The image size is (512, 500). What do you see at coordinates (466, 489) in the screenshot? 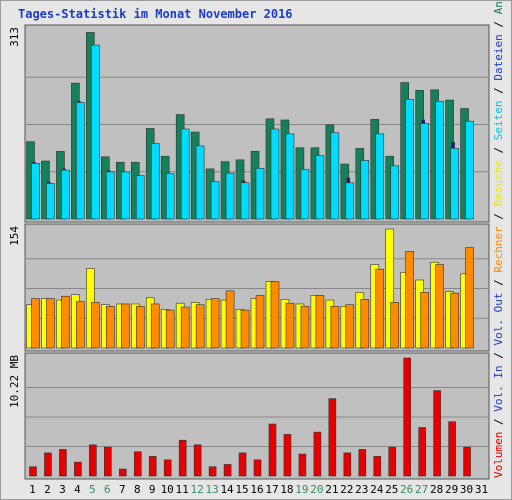
I see `x-tick-label: 30` at bounding box center [466, 489].